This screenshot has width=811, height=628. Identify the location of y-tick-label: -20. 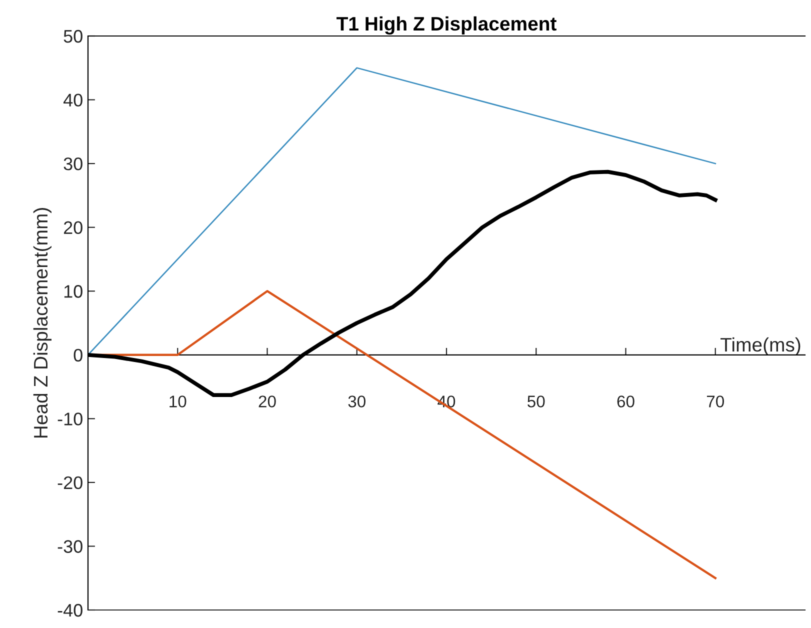
(70, 483).